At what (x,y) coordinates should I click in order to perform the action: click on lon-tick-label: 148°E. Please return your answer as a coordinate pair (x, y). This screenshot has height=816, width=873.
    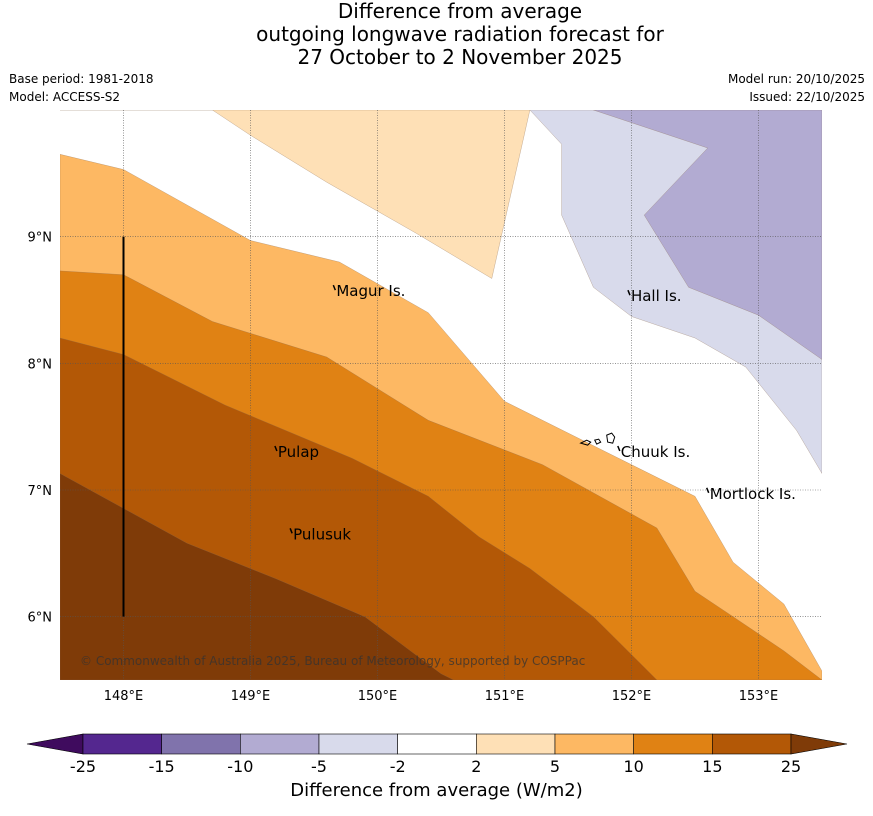
    Looking at the image, I should click on (124, 696).